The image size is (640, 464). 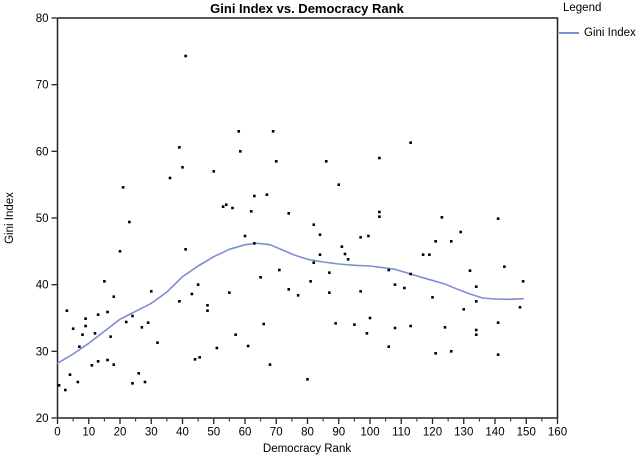 I want to click on x-tick-label: 130, so click(x=463, y=433).